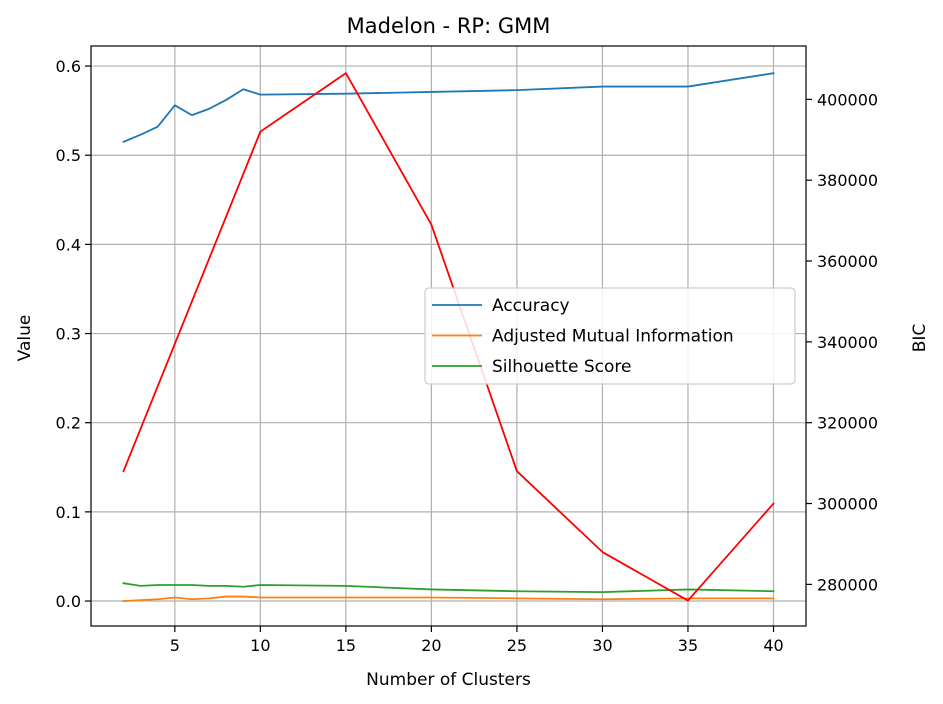  I want to click on x-tick-label: 30, so click(602, 645).